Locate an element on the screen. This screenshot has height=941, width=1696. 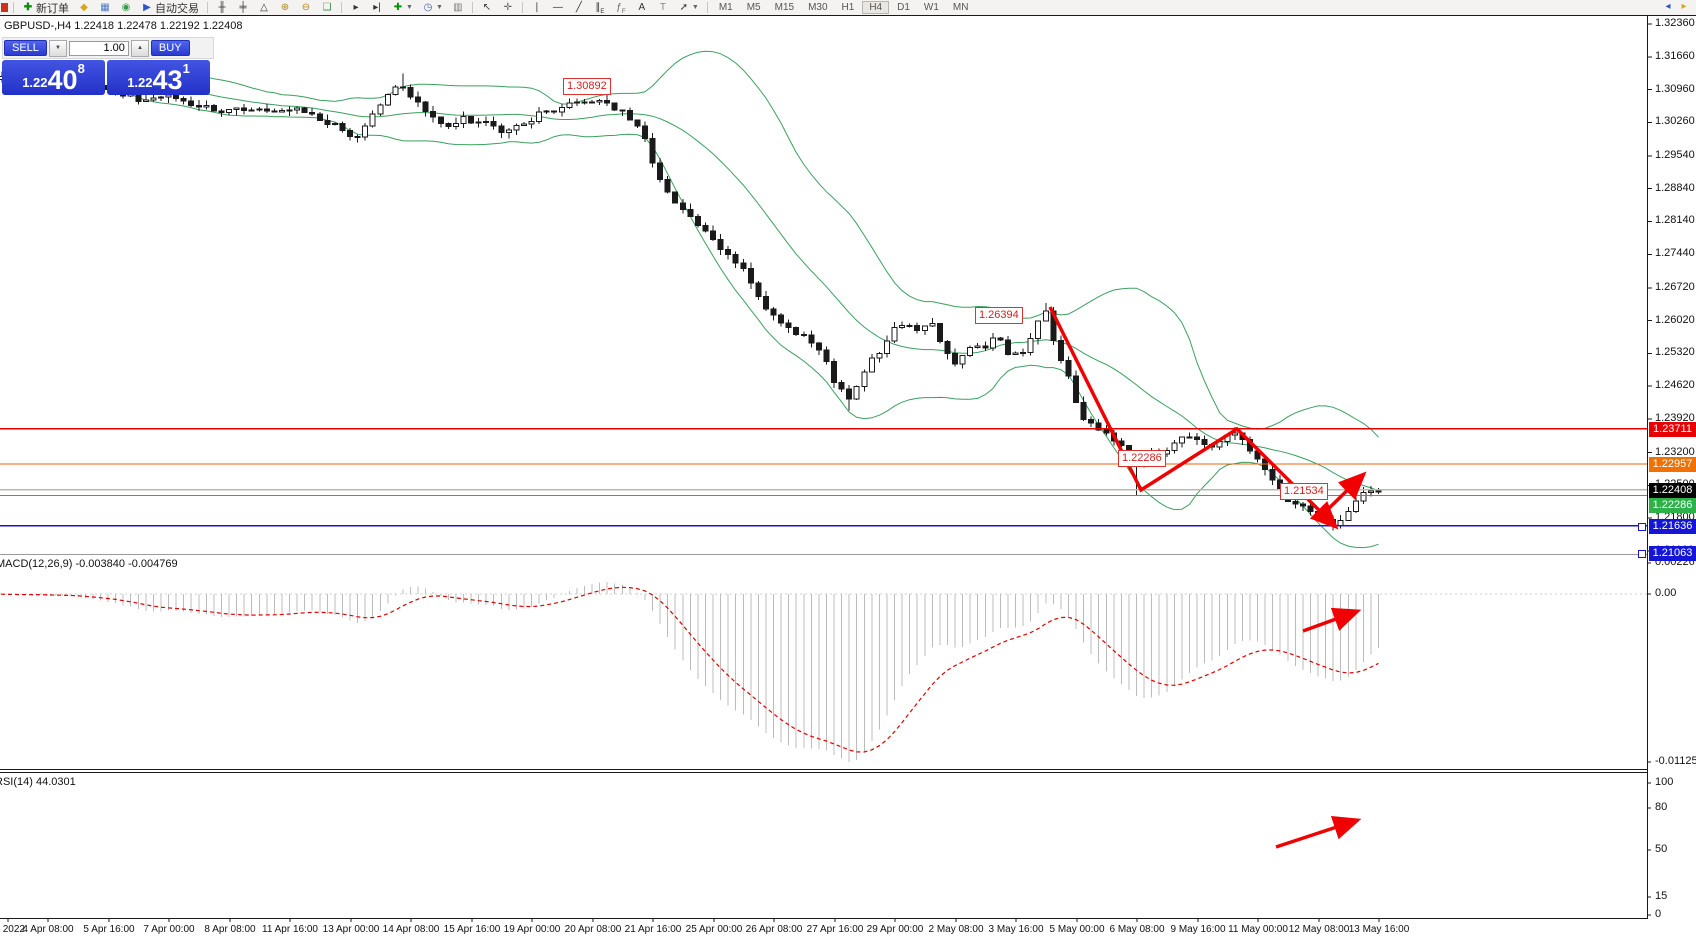
new-order-button: ✚ 新订单 is located at coordinates (45, 8).